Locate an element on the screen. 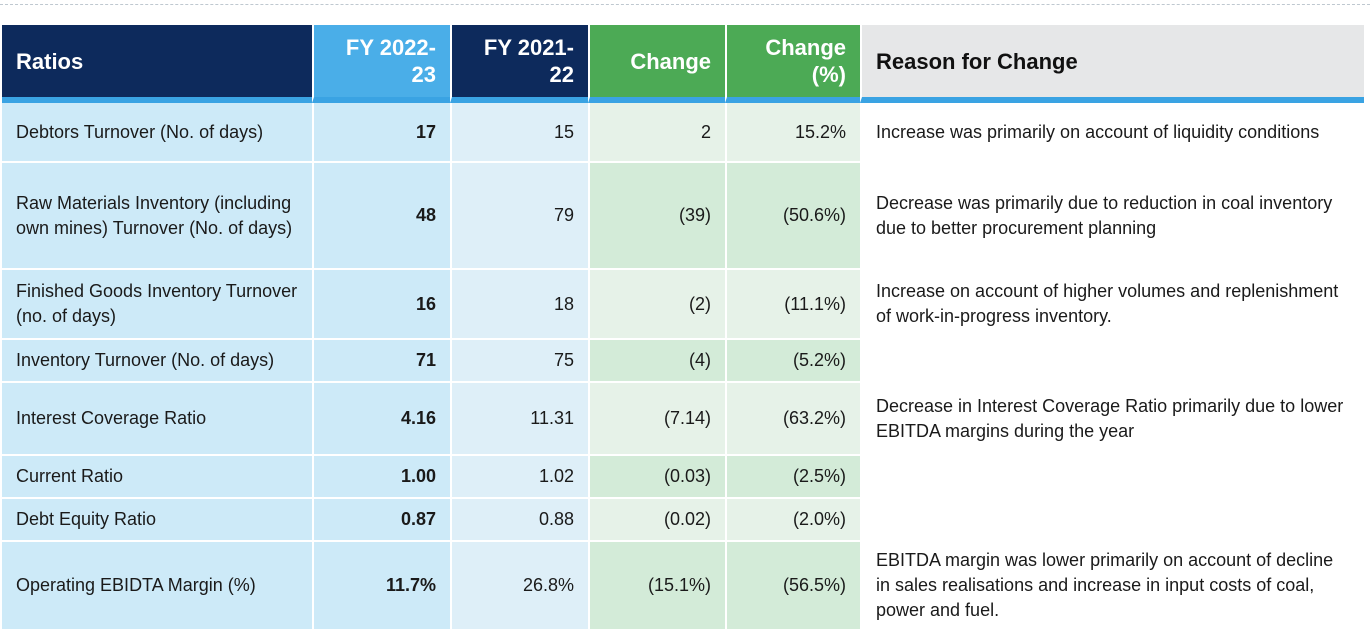 The height and width of the screenshot is (631, 1370). cell-fy-previous: 15 is located at coordinates (519, 133).